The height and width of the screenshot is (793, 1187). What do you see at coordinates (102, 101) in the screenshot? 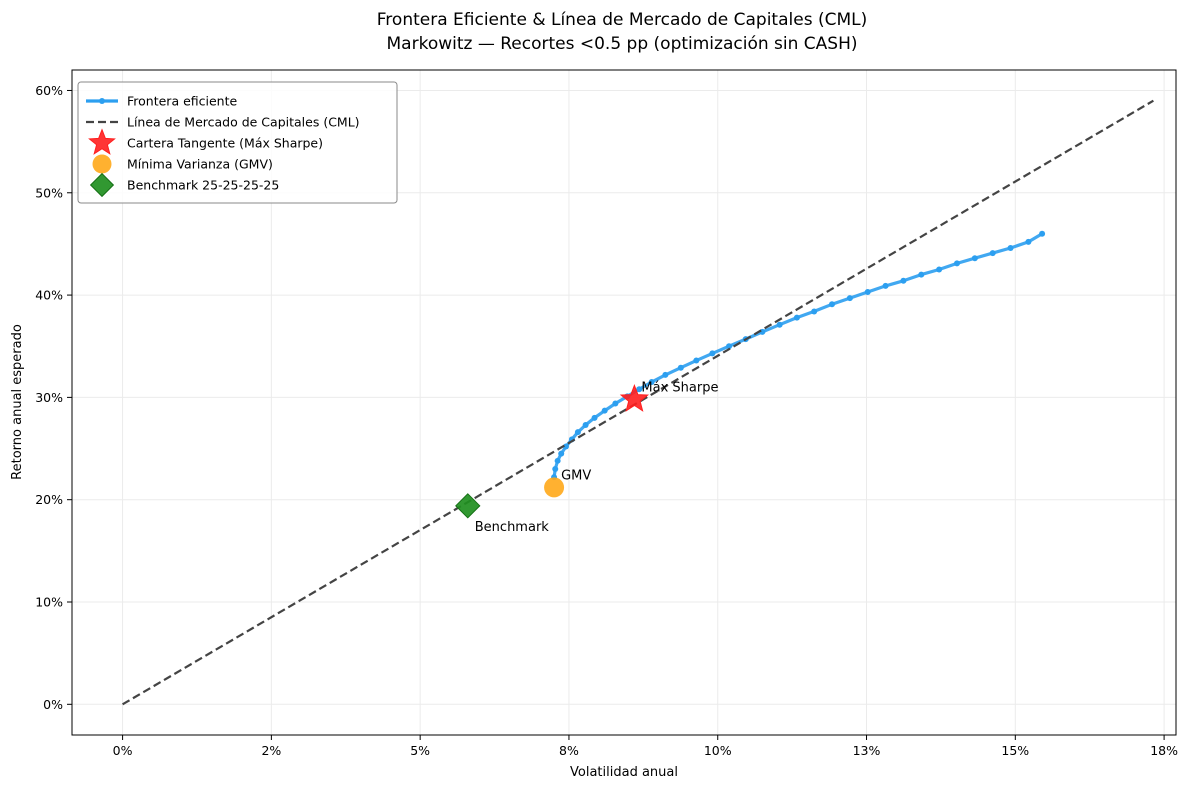
I see `legend-frontier-dot` at bounding box center [102, 101].